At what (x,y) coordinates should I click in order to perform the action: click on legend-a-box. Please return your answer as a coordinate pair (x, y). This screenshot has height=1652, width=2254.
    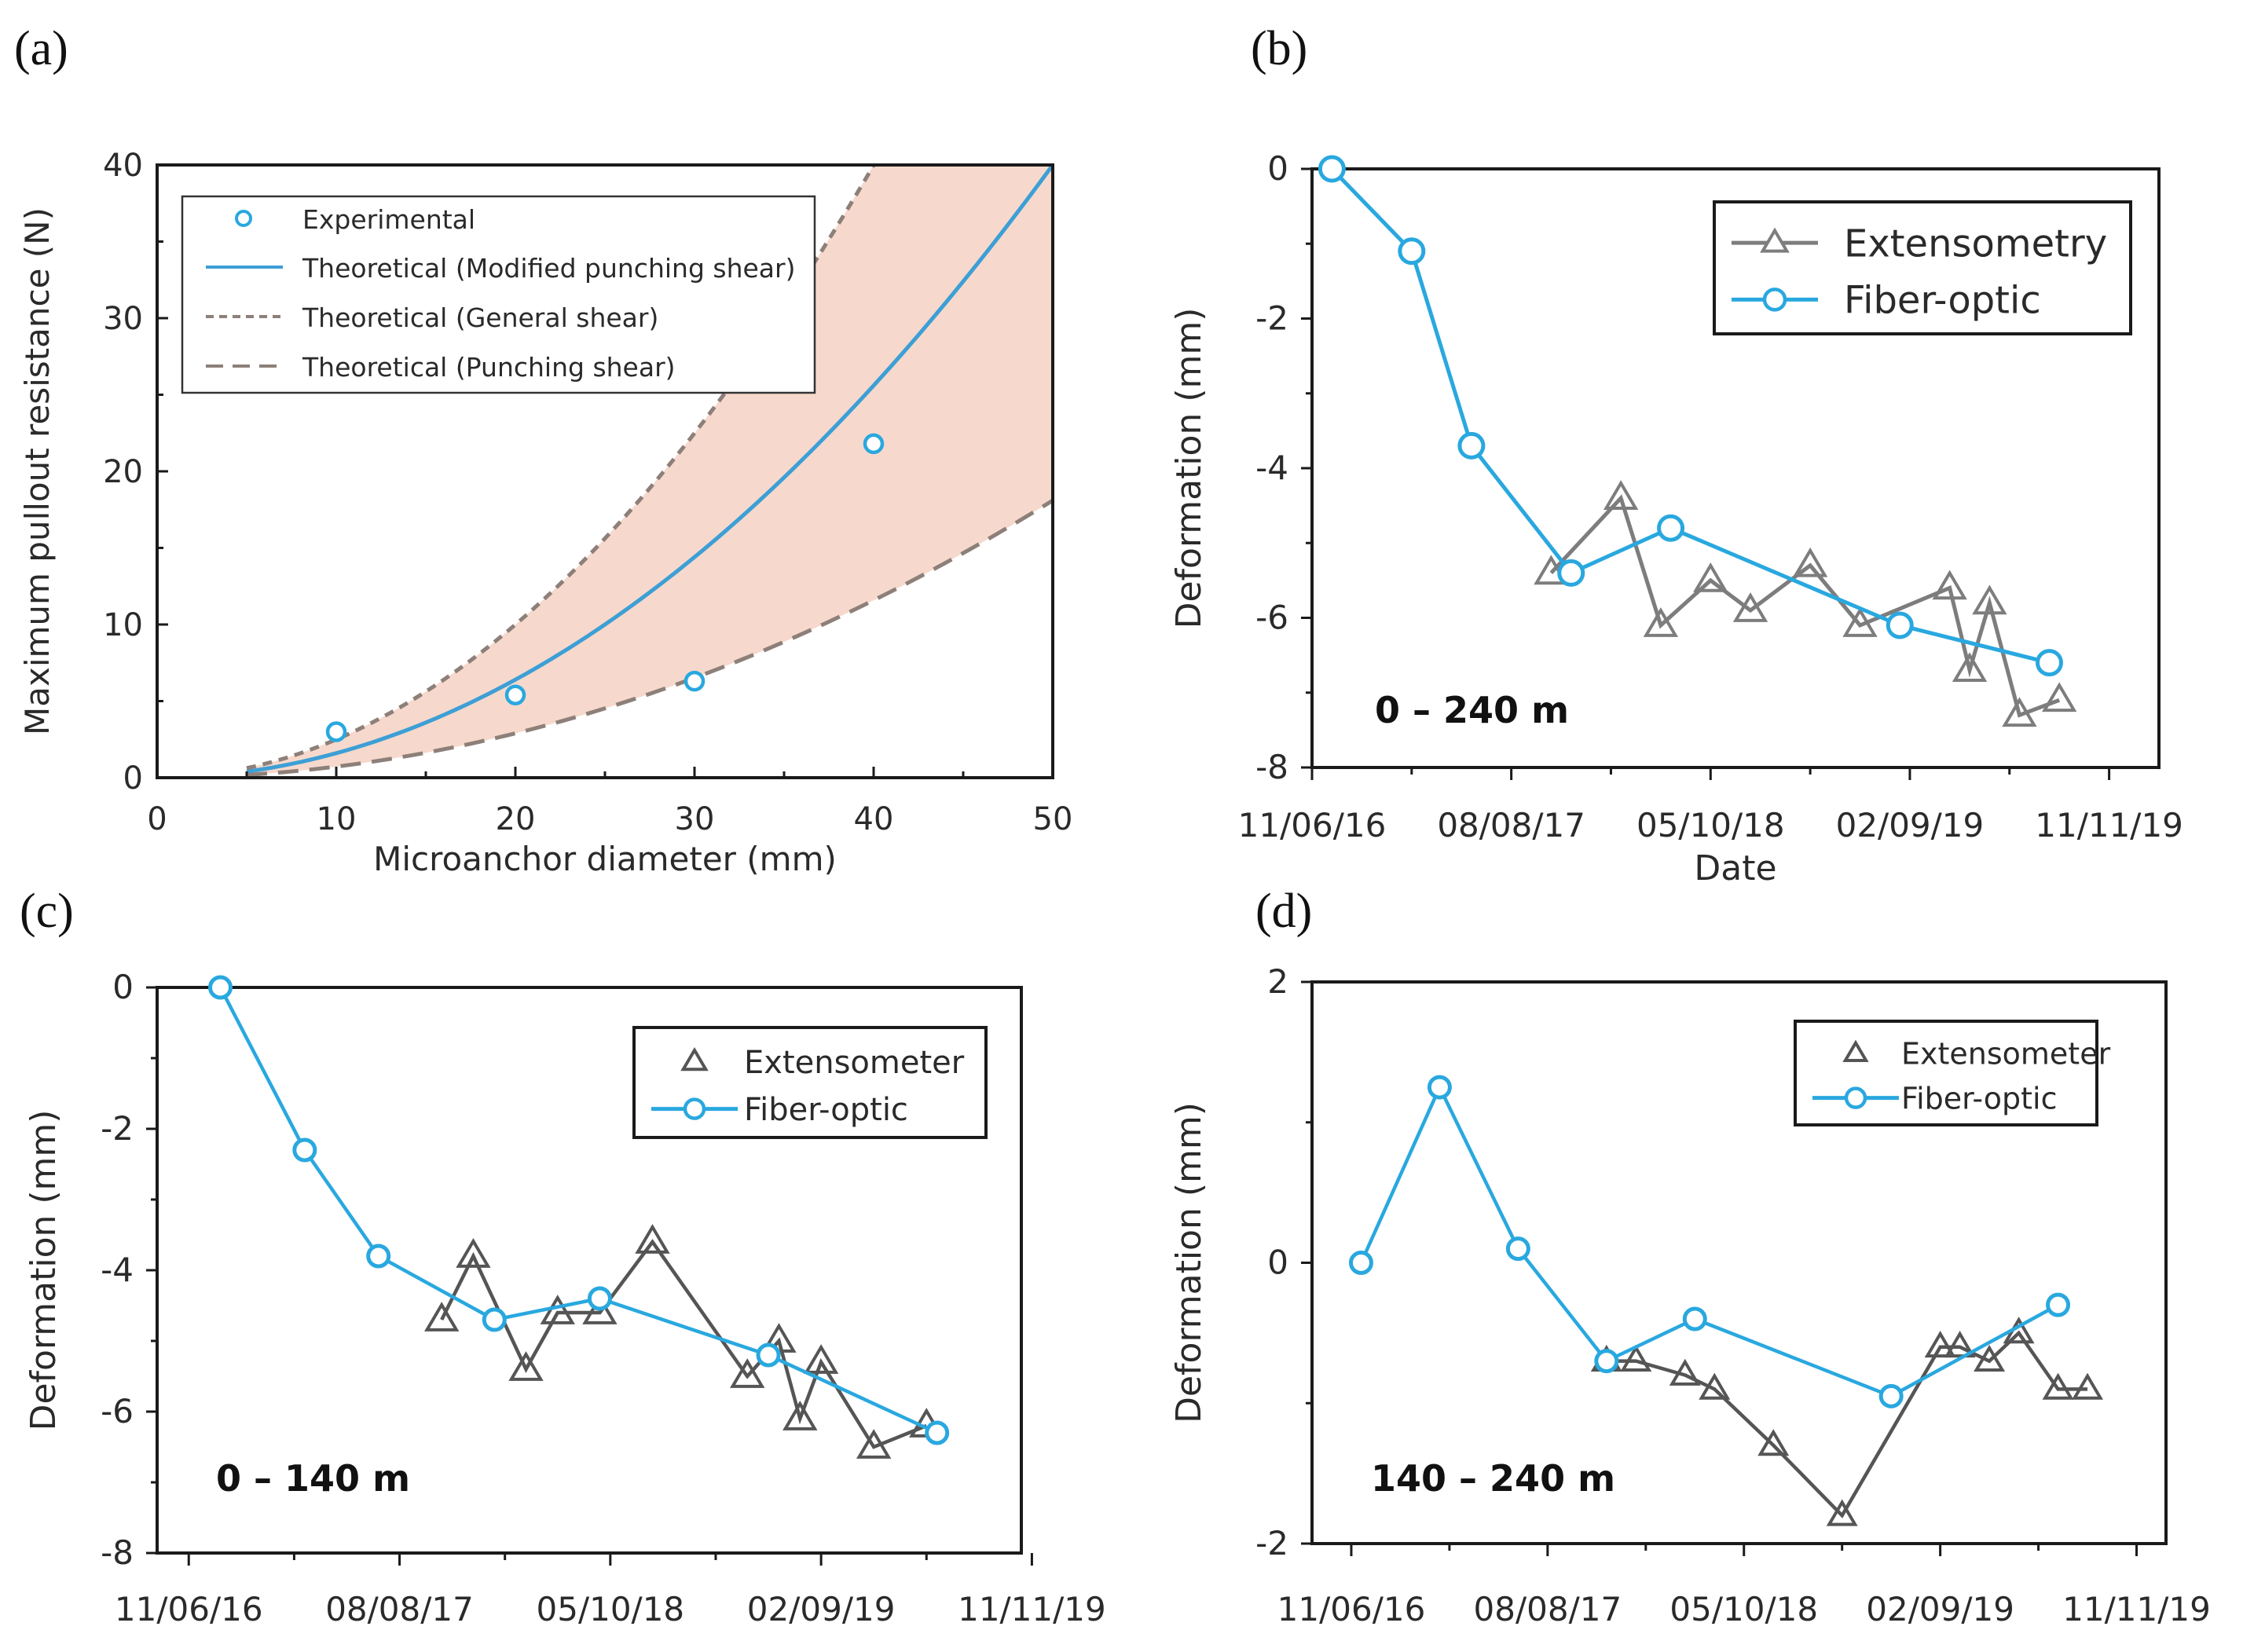
    Looking at the image, I should click on (498, 294).